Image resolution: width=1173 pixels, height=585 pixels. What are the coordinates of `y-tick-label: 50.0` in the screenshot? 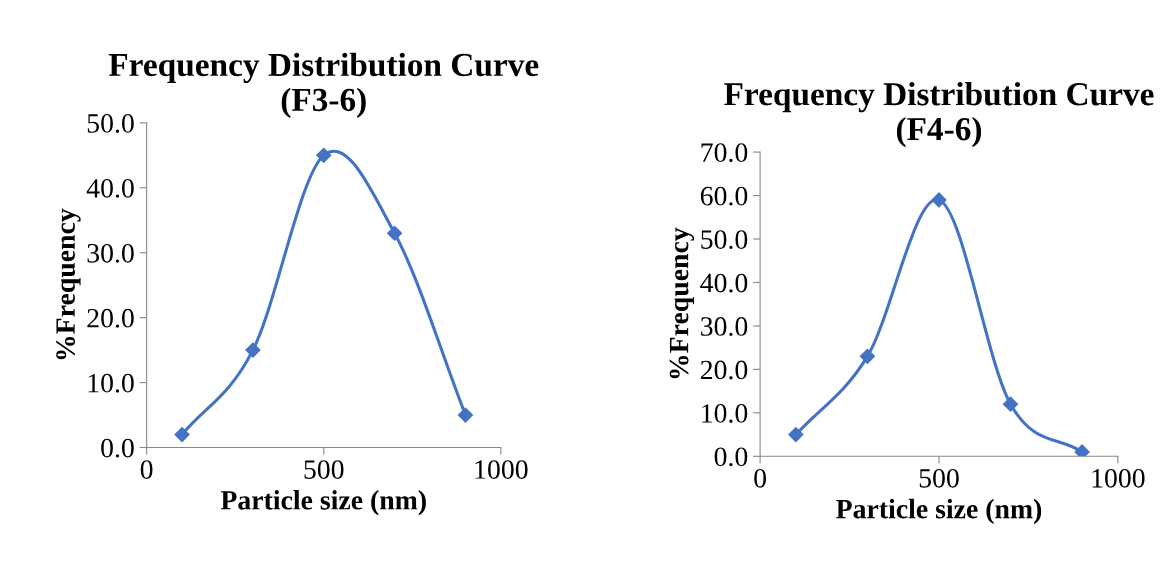 It's located at (724, 240).